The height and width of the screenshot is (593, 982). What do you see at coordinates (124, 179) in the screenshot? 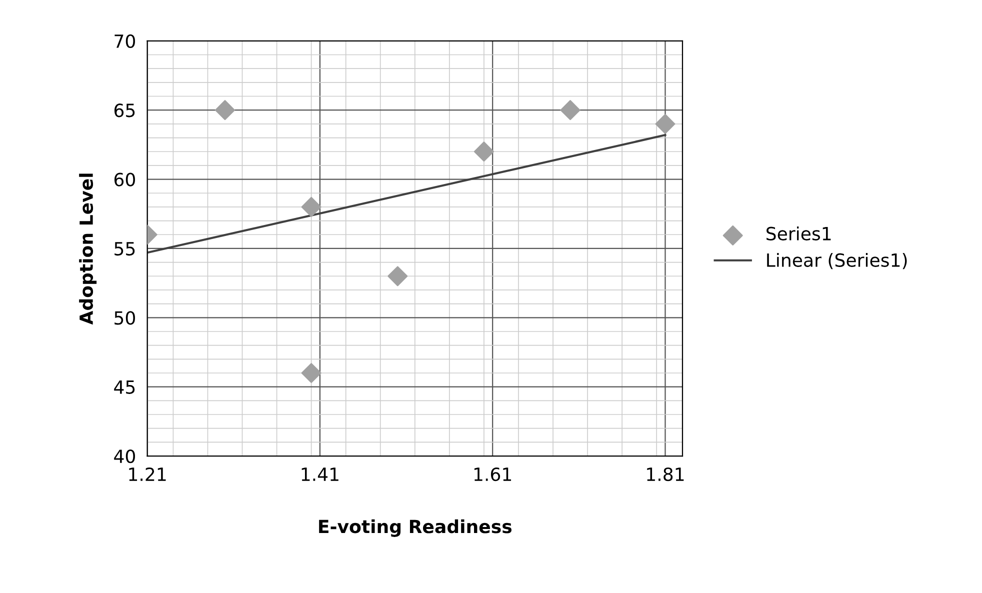
I see `y-tick-label: 60` at bounding box center [124, 179].